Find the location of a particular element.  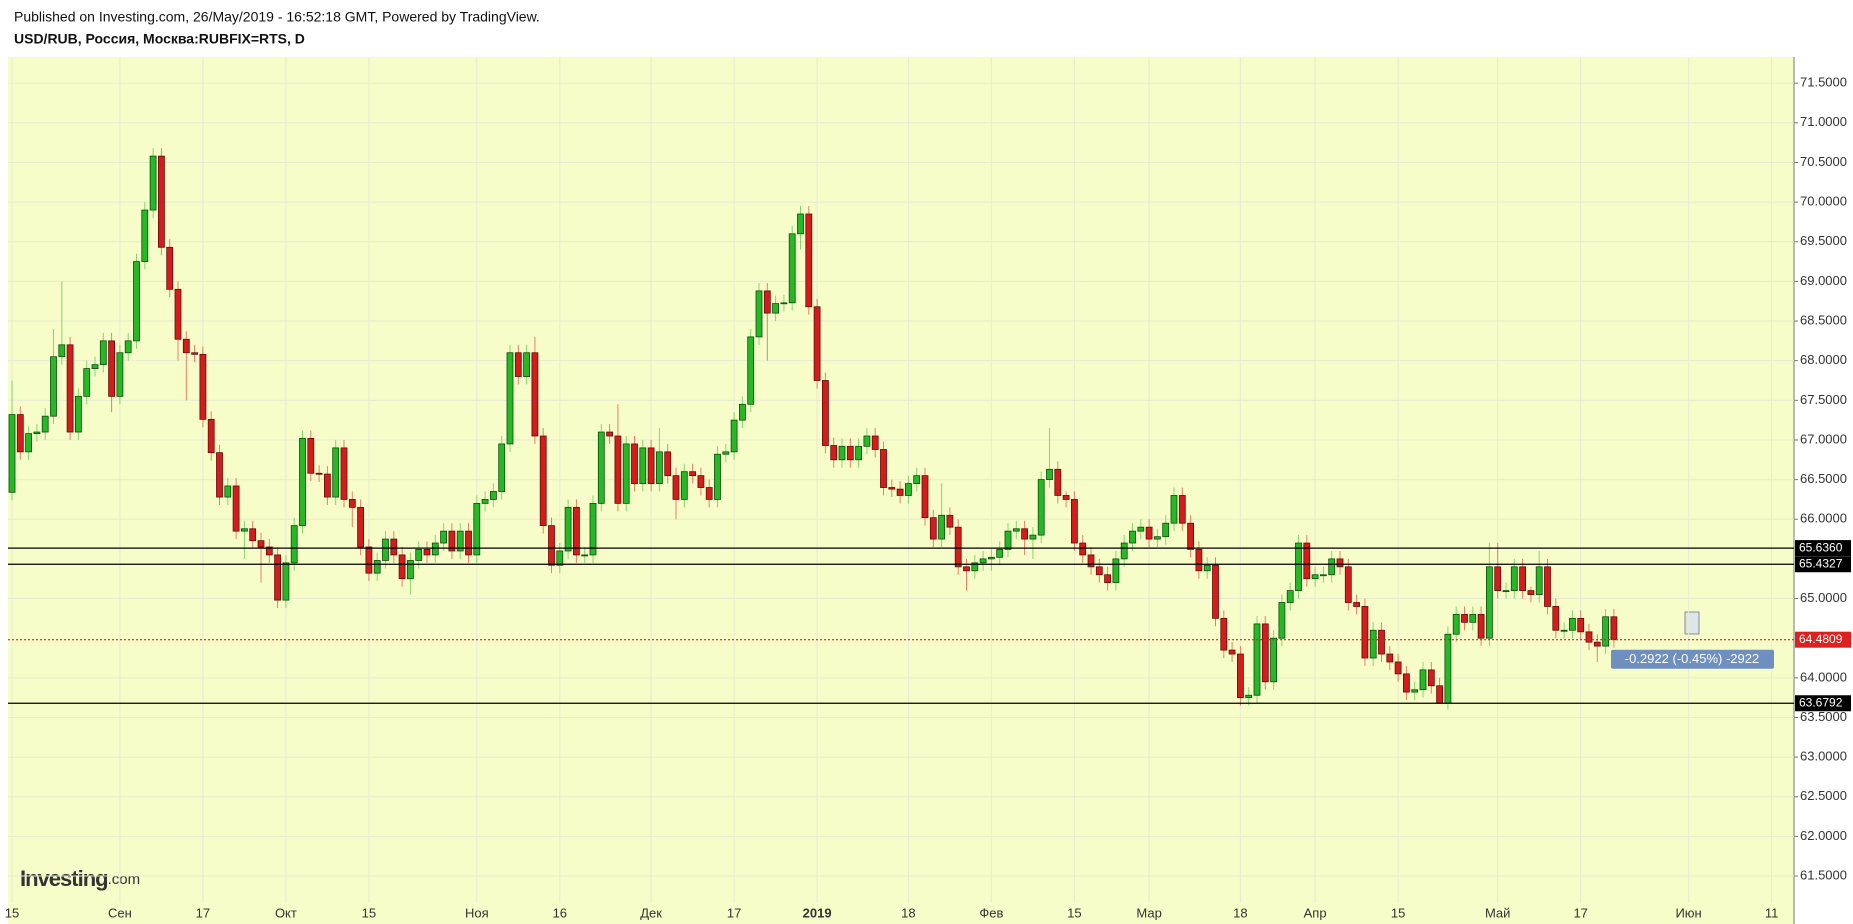

level-label: 63.6792 is located at coordinates (1821, 702).